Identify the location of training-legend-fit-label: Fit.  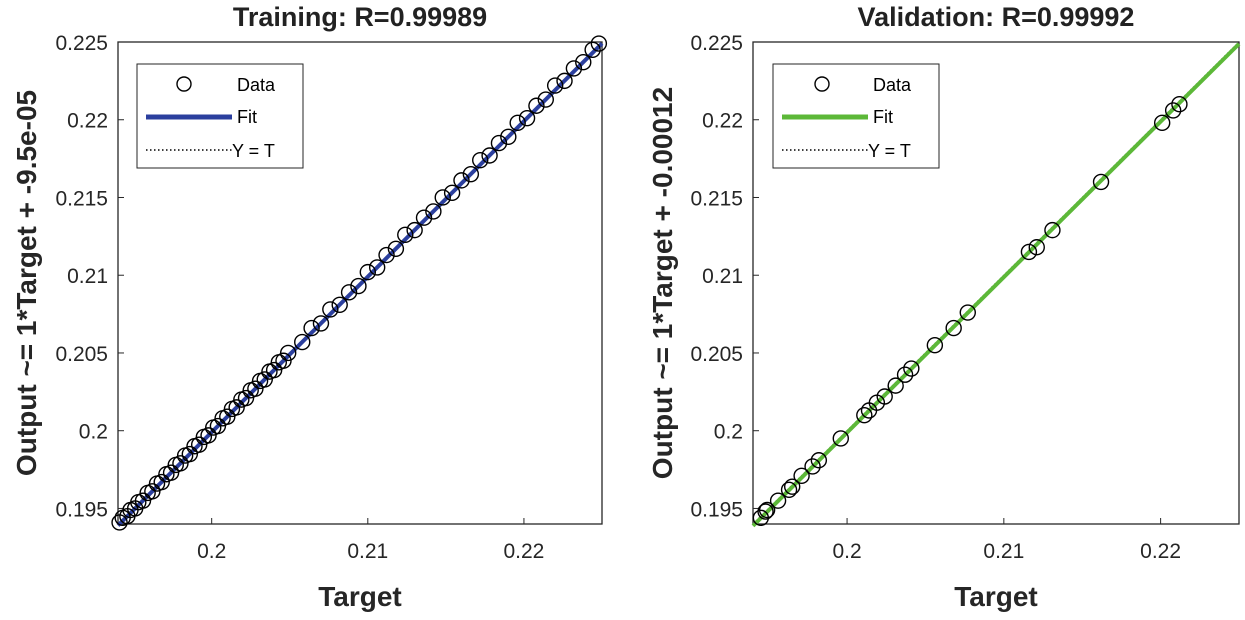
(247, 117).